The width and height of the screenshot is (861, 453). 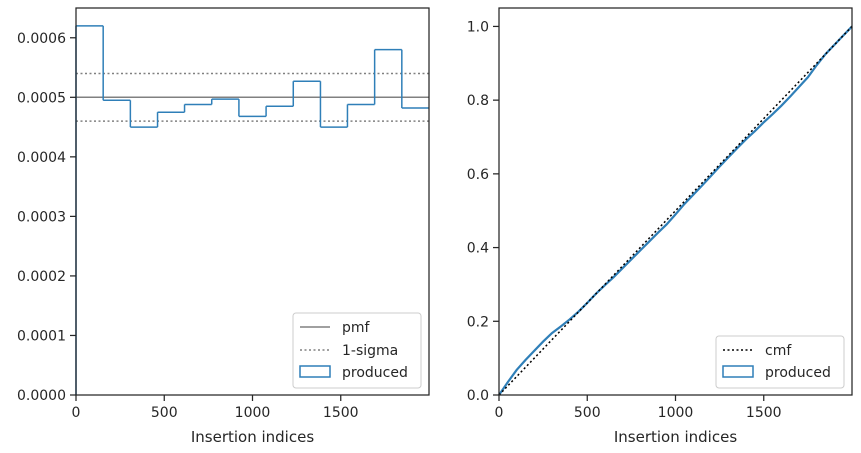 I want to click on right-xtick-label-1: 500, so click(x=587, y=413).